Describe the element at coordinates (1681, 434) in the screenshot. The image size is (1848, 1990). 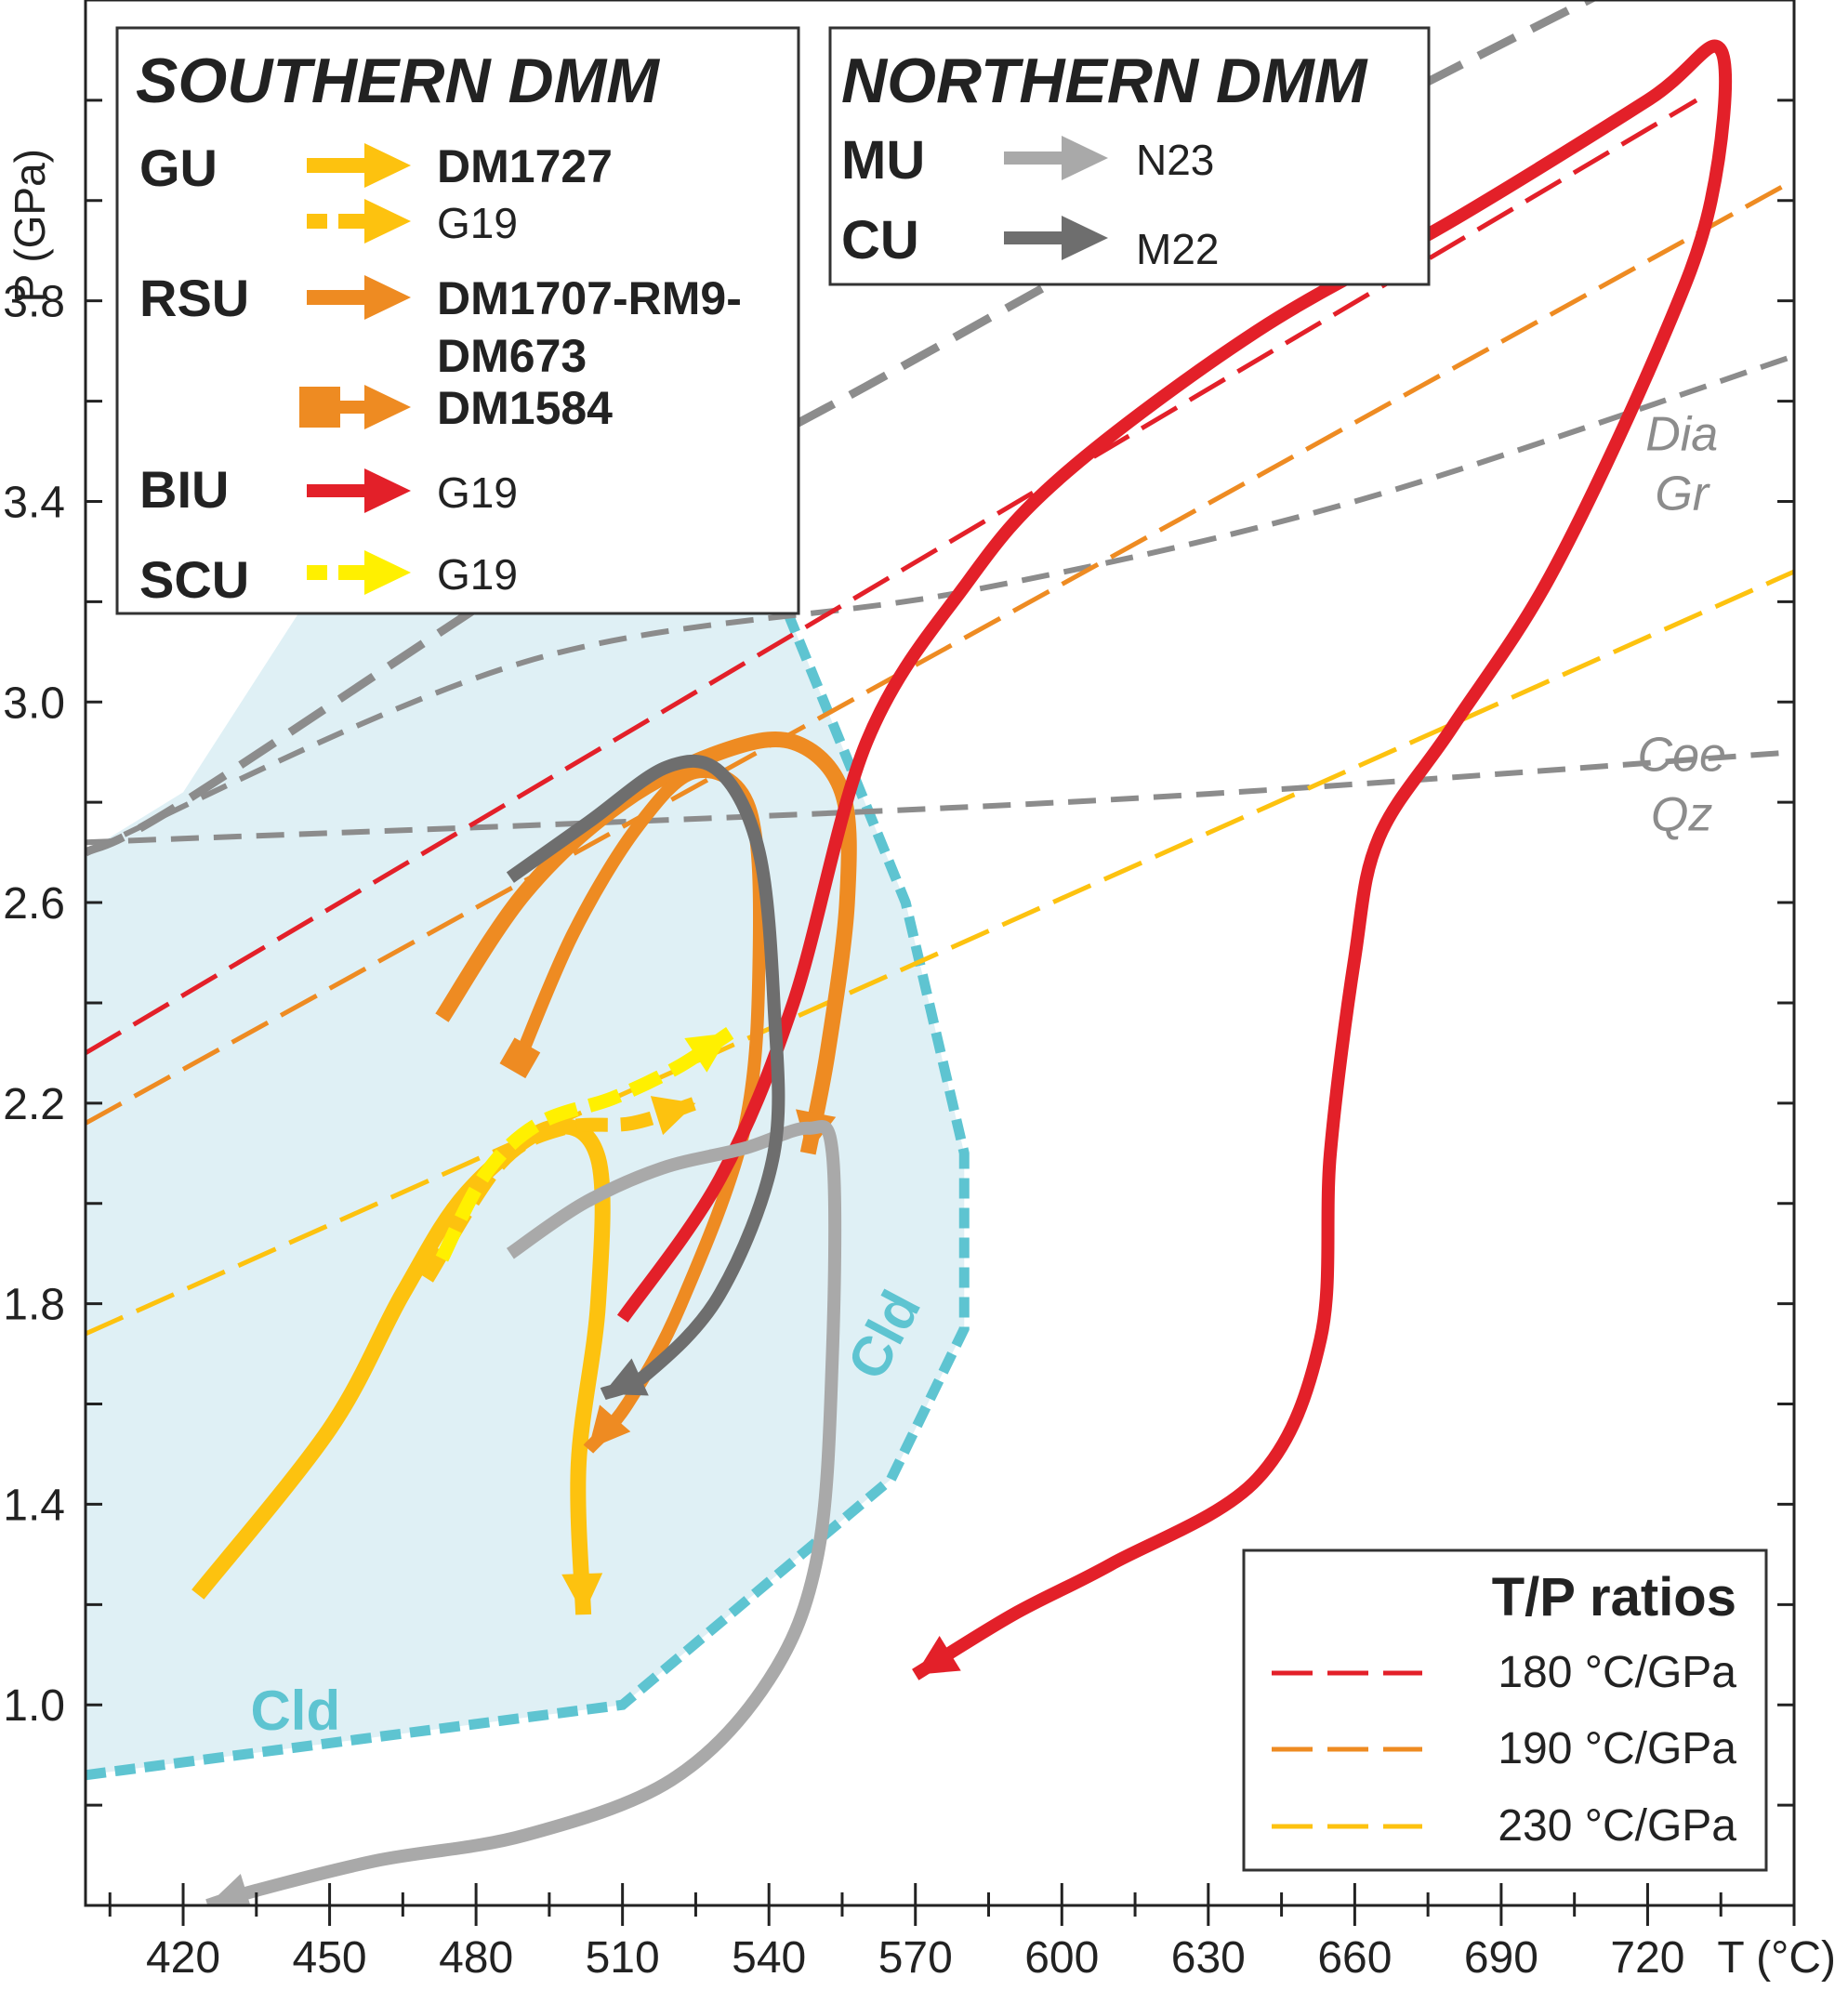
I see `reaction-label-upper: Dia` at that location.